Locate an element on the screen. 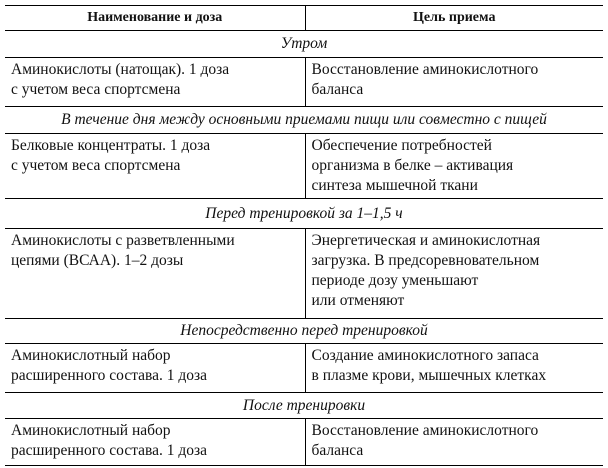 This screenshot has width=608, height=468. cell-line: в плазме крови, мышечных клетках is located at coordinates (429, 375).